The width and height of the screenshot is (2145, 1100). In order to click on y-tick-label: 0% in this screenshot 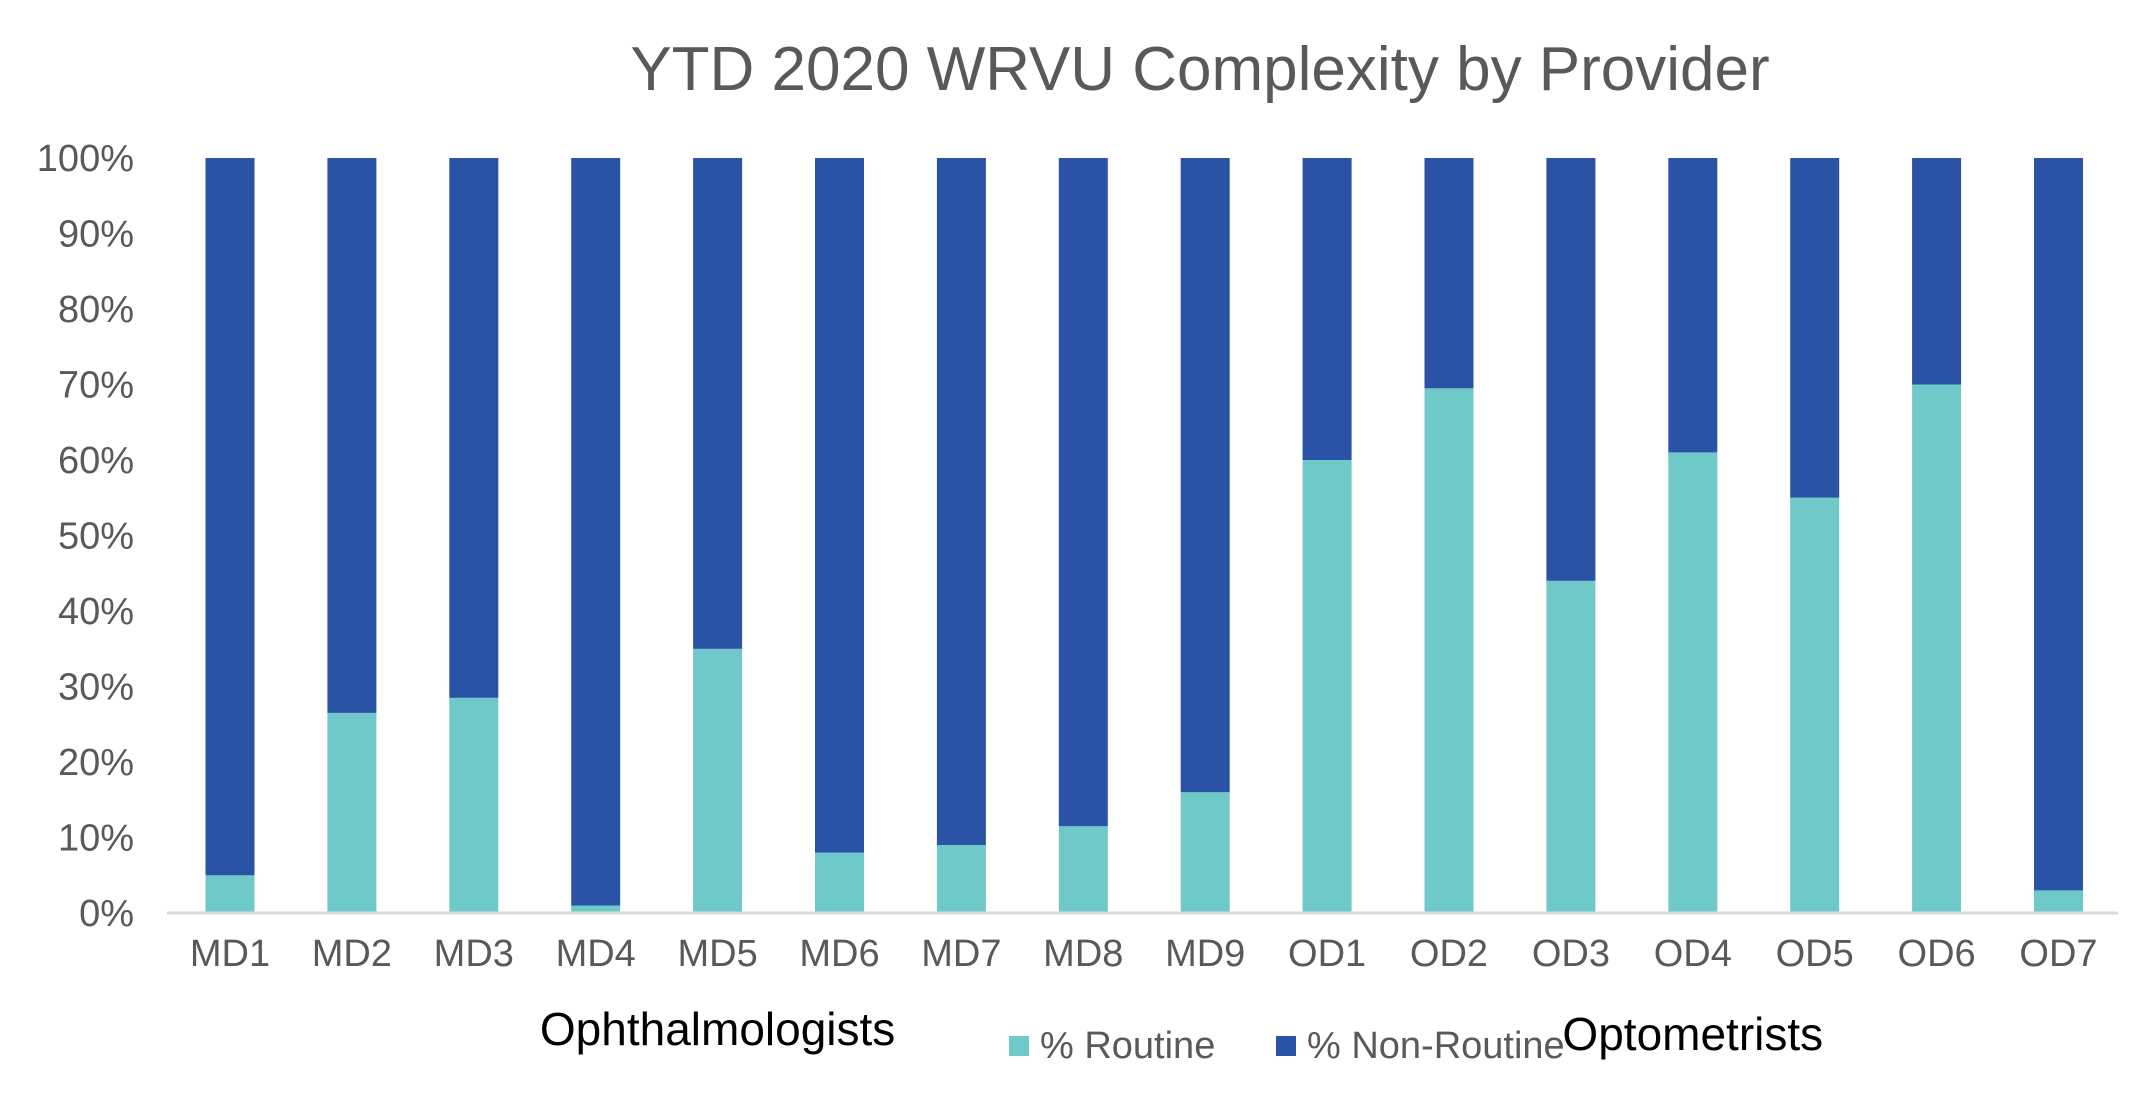, I will do `click(106, 914)`.